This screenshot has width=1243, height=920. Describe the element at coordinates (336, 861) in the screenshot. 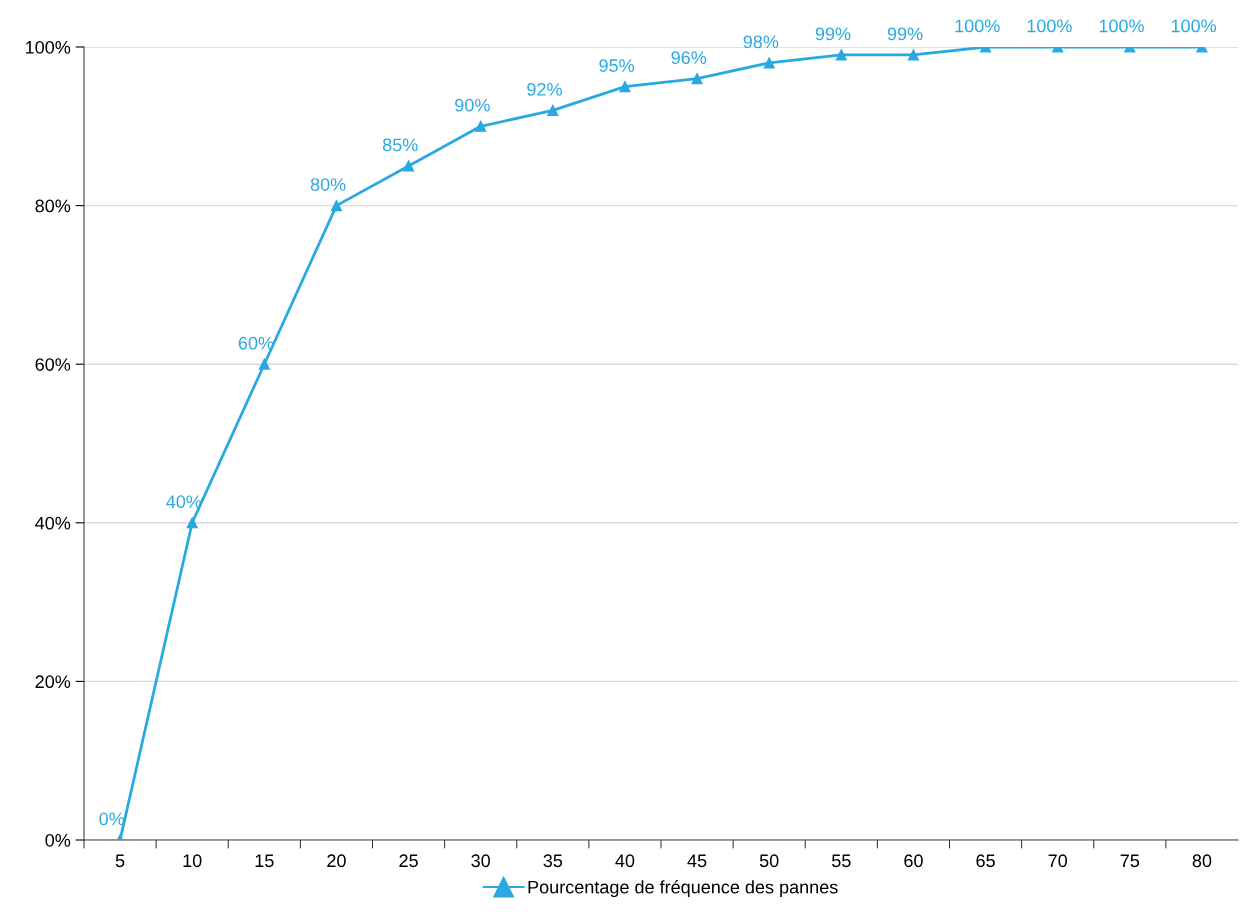

I see `x-tick-label: 20` at that location.